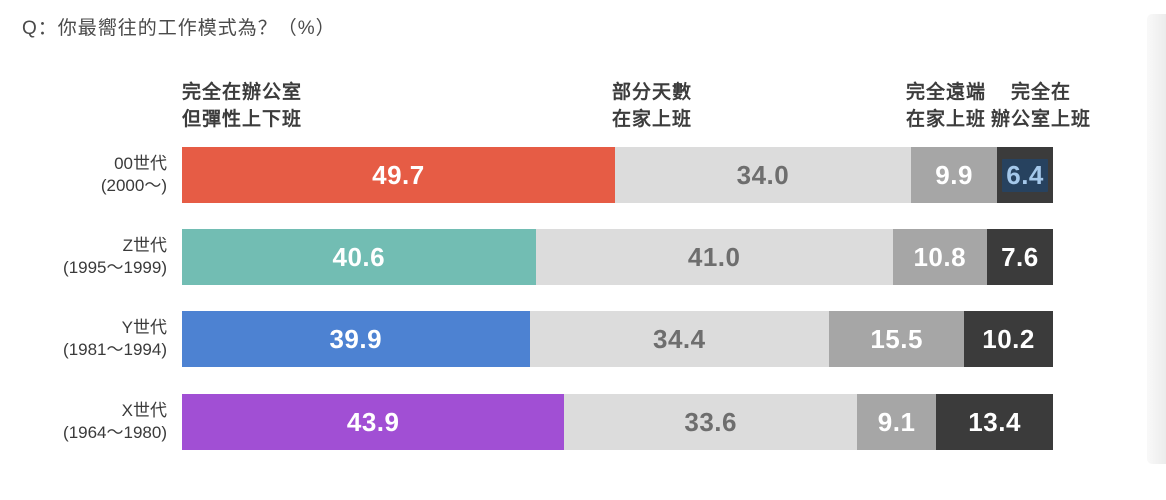  What do you see at coordinates (946, 92) in the screenshot?
I see `segment-header-line: 完全遠端` at bounding box center [946, 92].